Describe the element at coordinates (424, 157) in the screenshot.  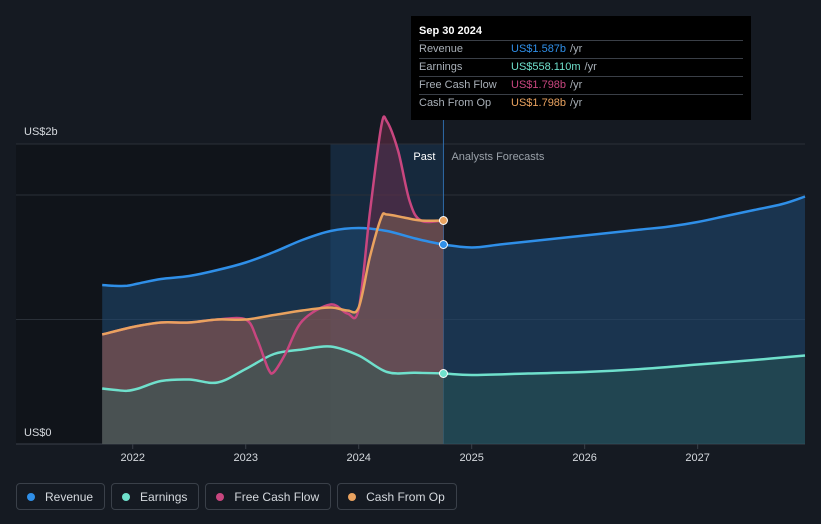
I see `past-label: Past` at that location.